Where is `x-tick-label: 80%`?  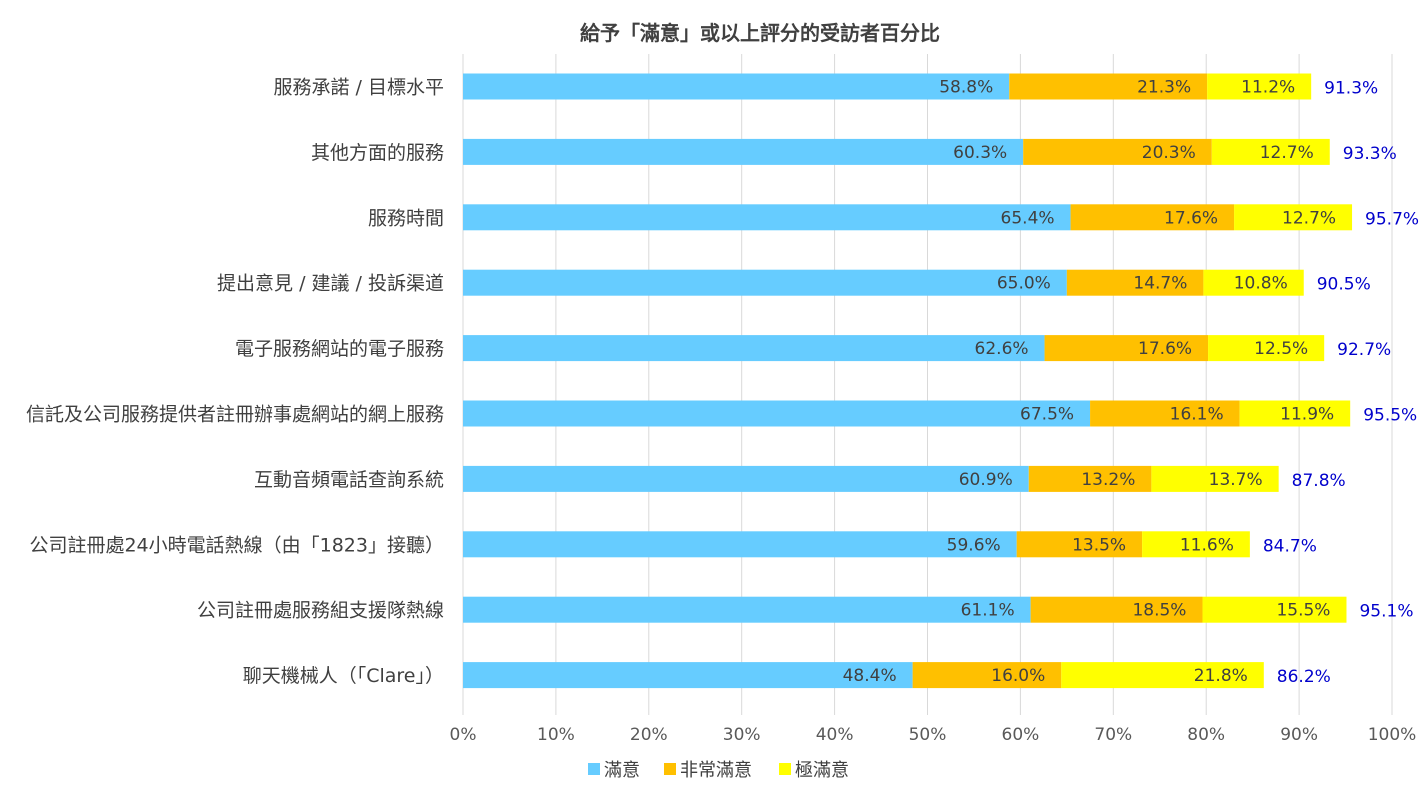 x-tick-label: 80% is located at coordinates (1206, 735).